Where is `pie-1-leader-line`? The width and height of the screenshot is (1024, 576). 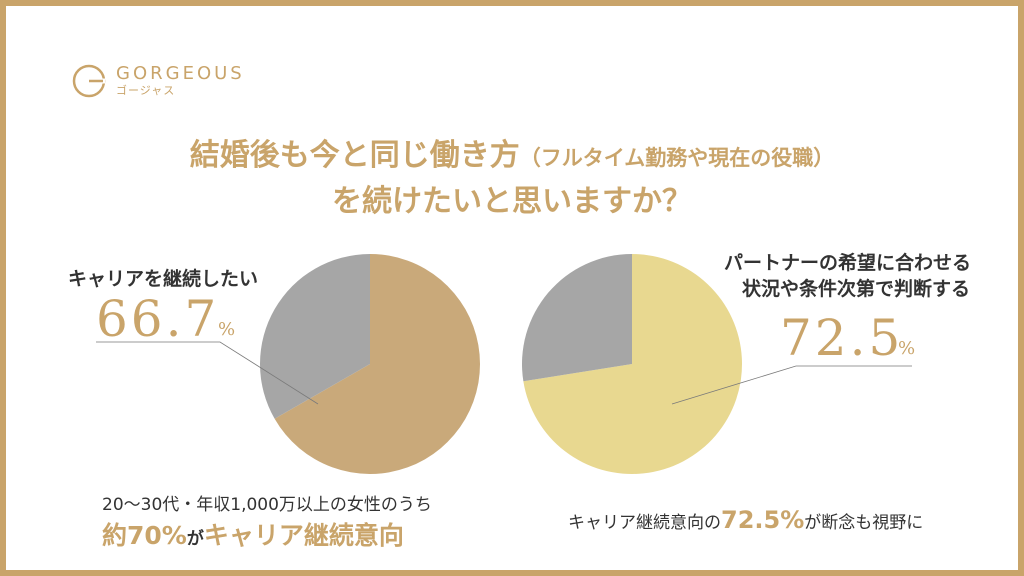 pie-1-leader-line is located at coordinates (207, 373).